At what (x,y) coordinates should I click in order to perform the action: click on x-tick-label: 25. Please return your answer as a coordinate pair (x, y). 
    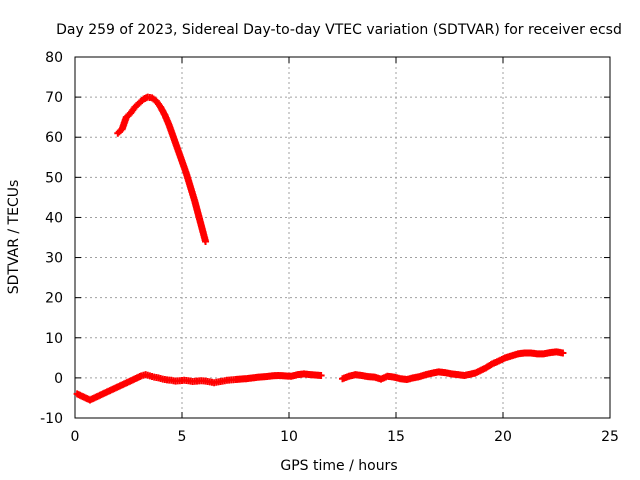
    Looking at the image, I should click on (610, 437).